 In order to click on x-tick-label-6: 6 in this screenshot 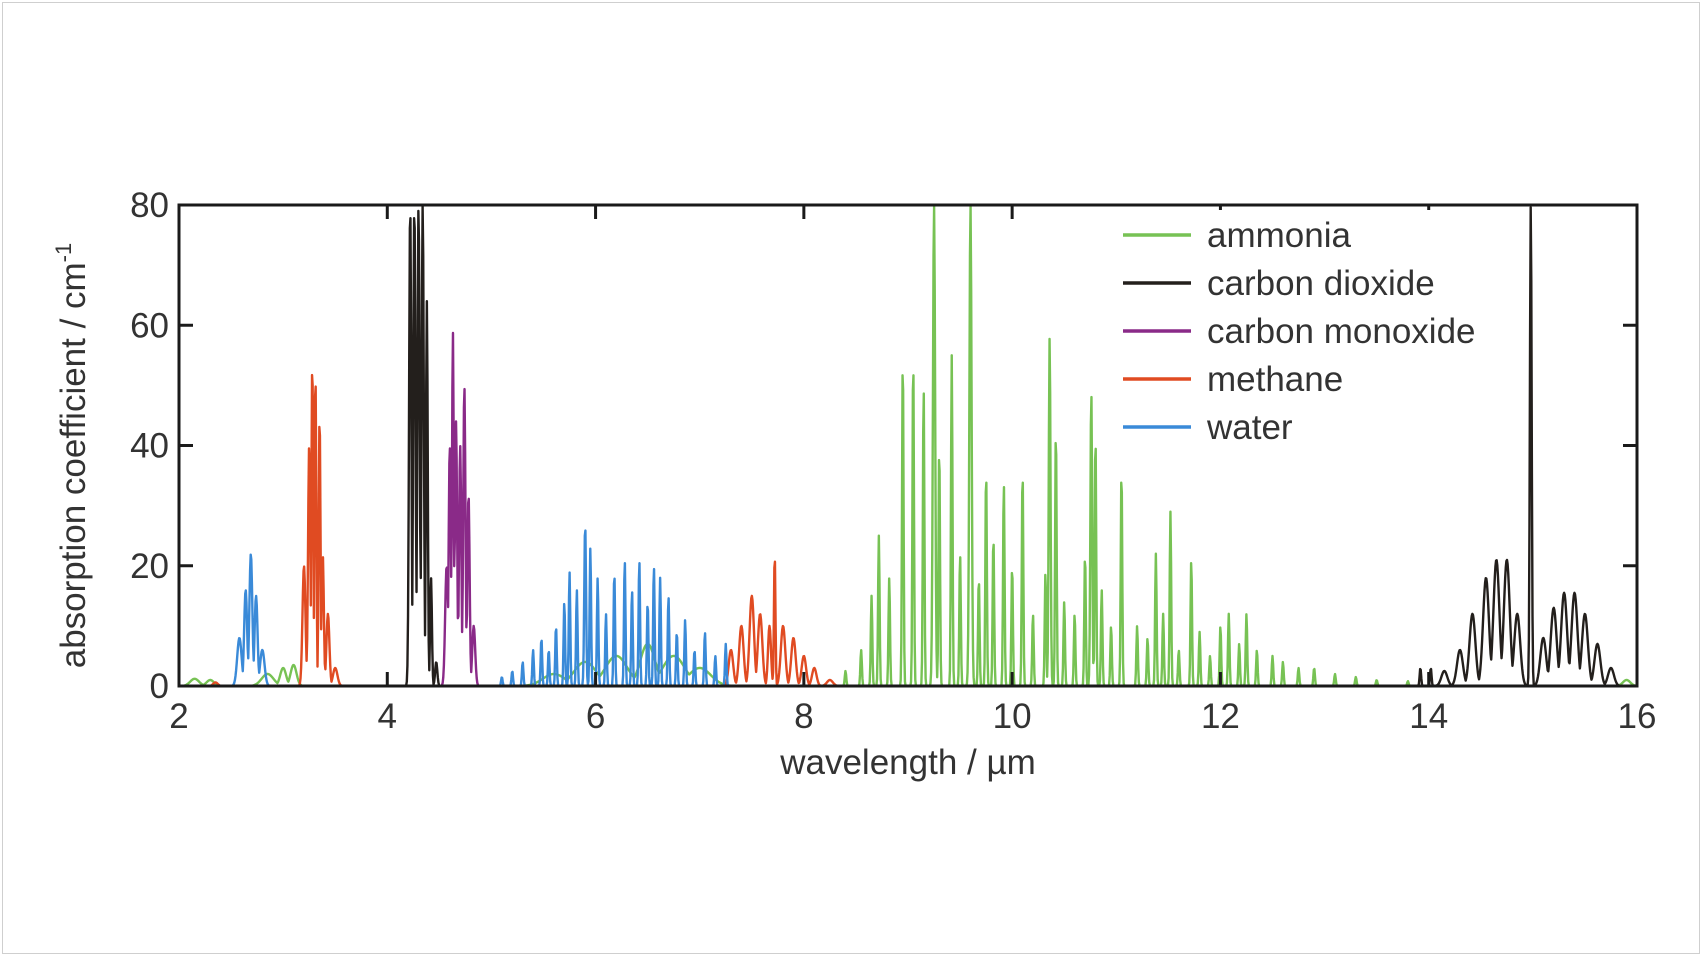, I will do `click(595, 716)`.